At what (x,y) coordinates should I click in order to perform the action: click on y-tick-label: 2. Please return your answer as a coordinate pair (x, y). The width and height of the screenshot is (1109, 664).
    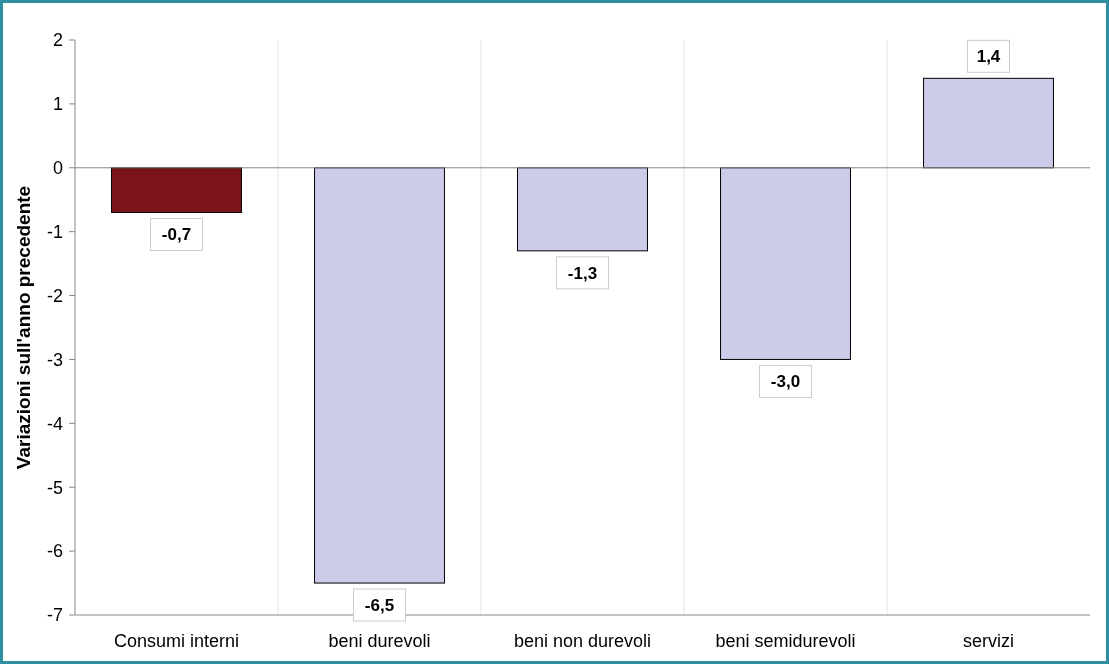
    Looking at the image, I should click on (57, 40).